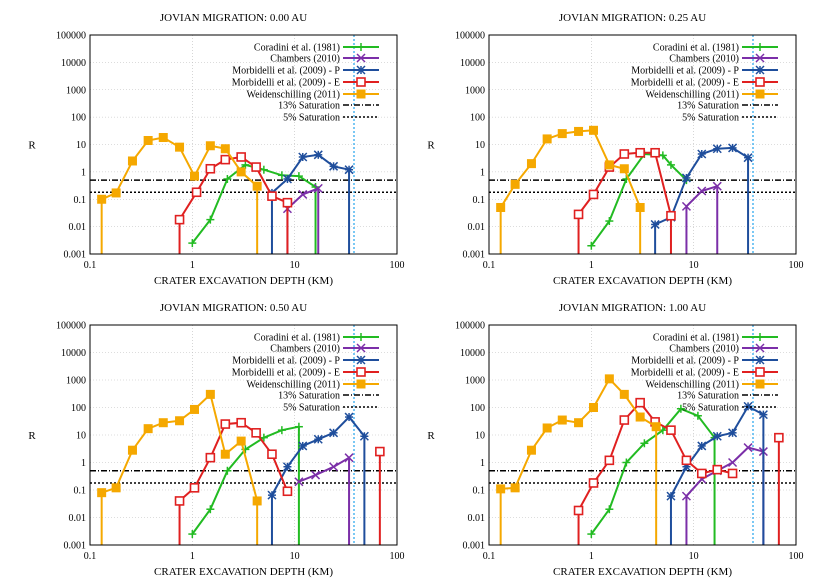  I want to click on plot-frame, so click(243, 144).